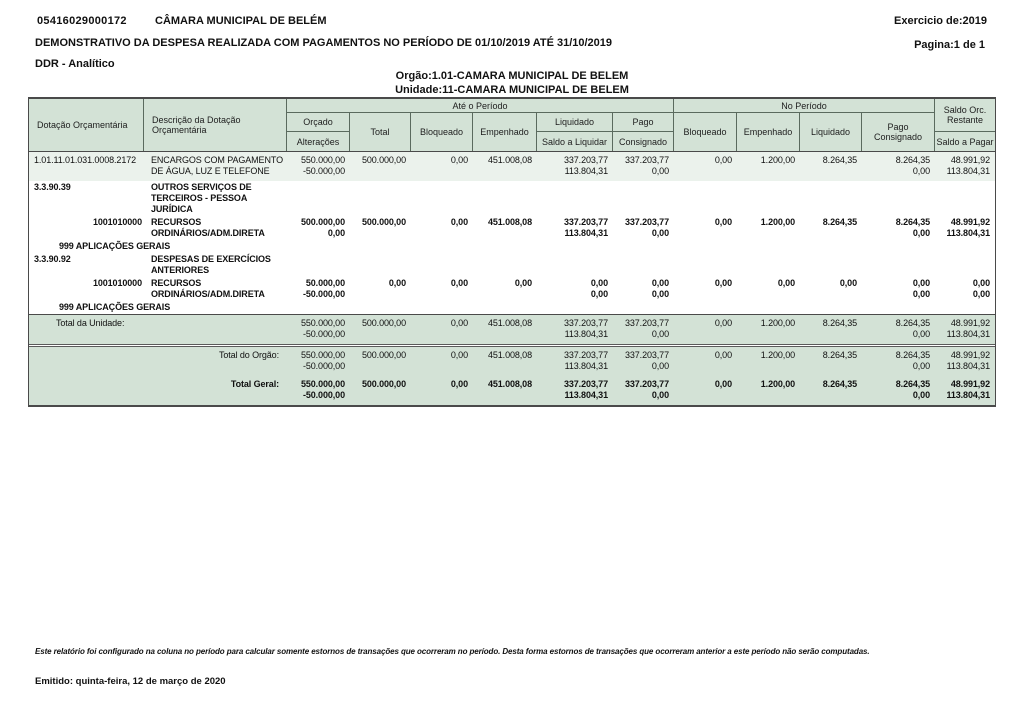  What do you see at coordinates (512, 90) in the screenshot?
I see `unidade-line: Unidade:11-CAMARA MUNICIPAL DE BELEM` at bounding box center [512, 90].